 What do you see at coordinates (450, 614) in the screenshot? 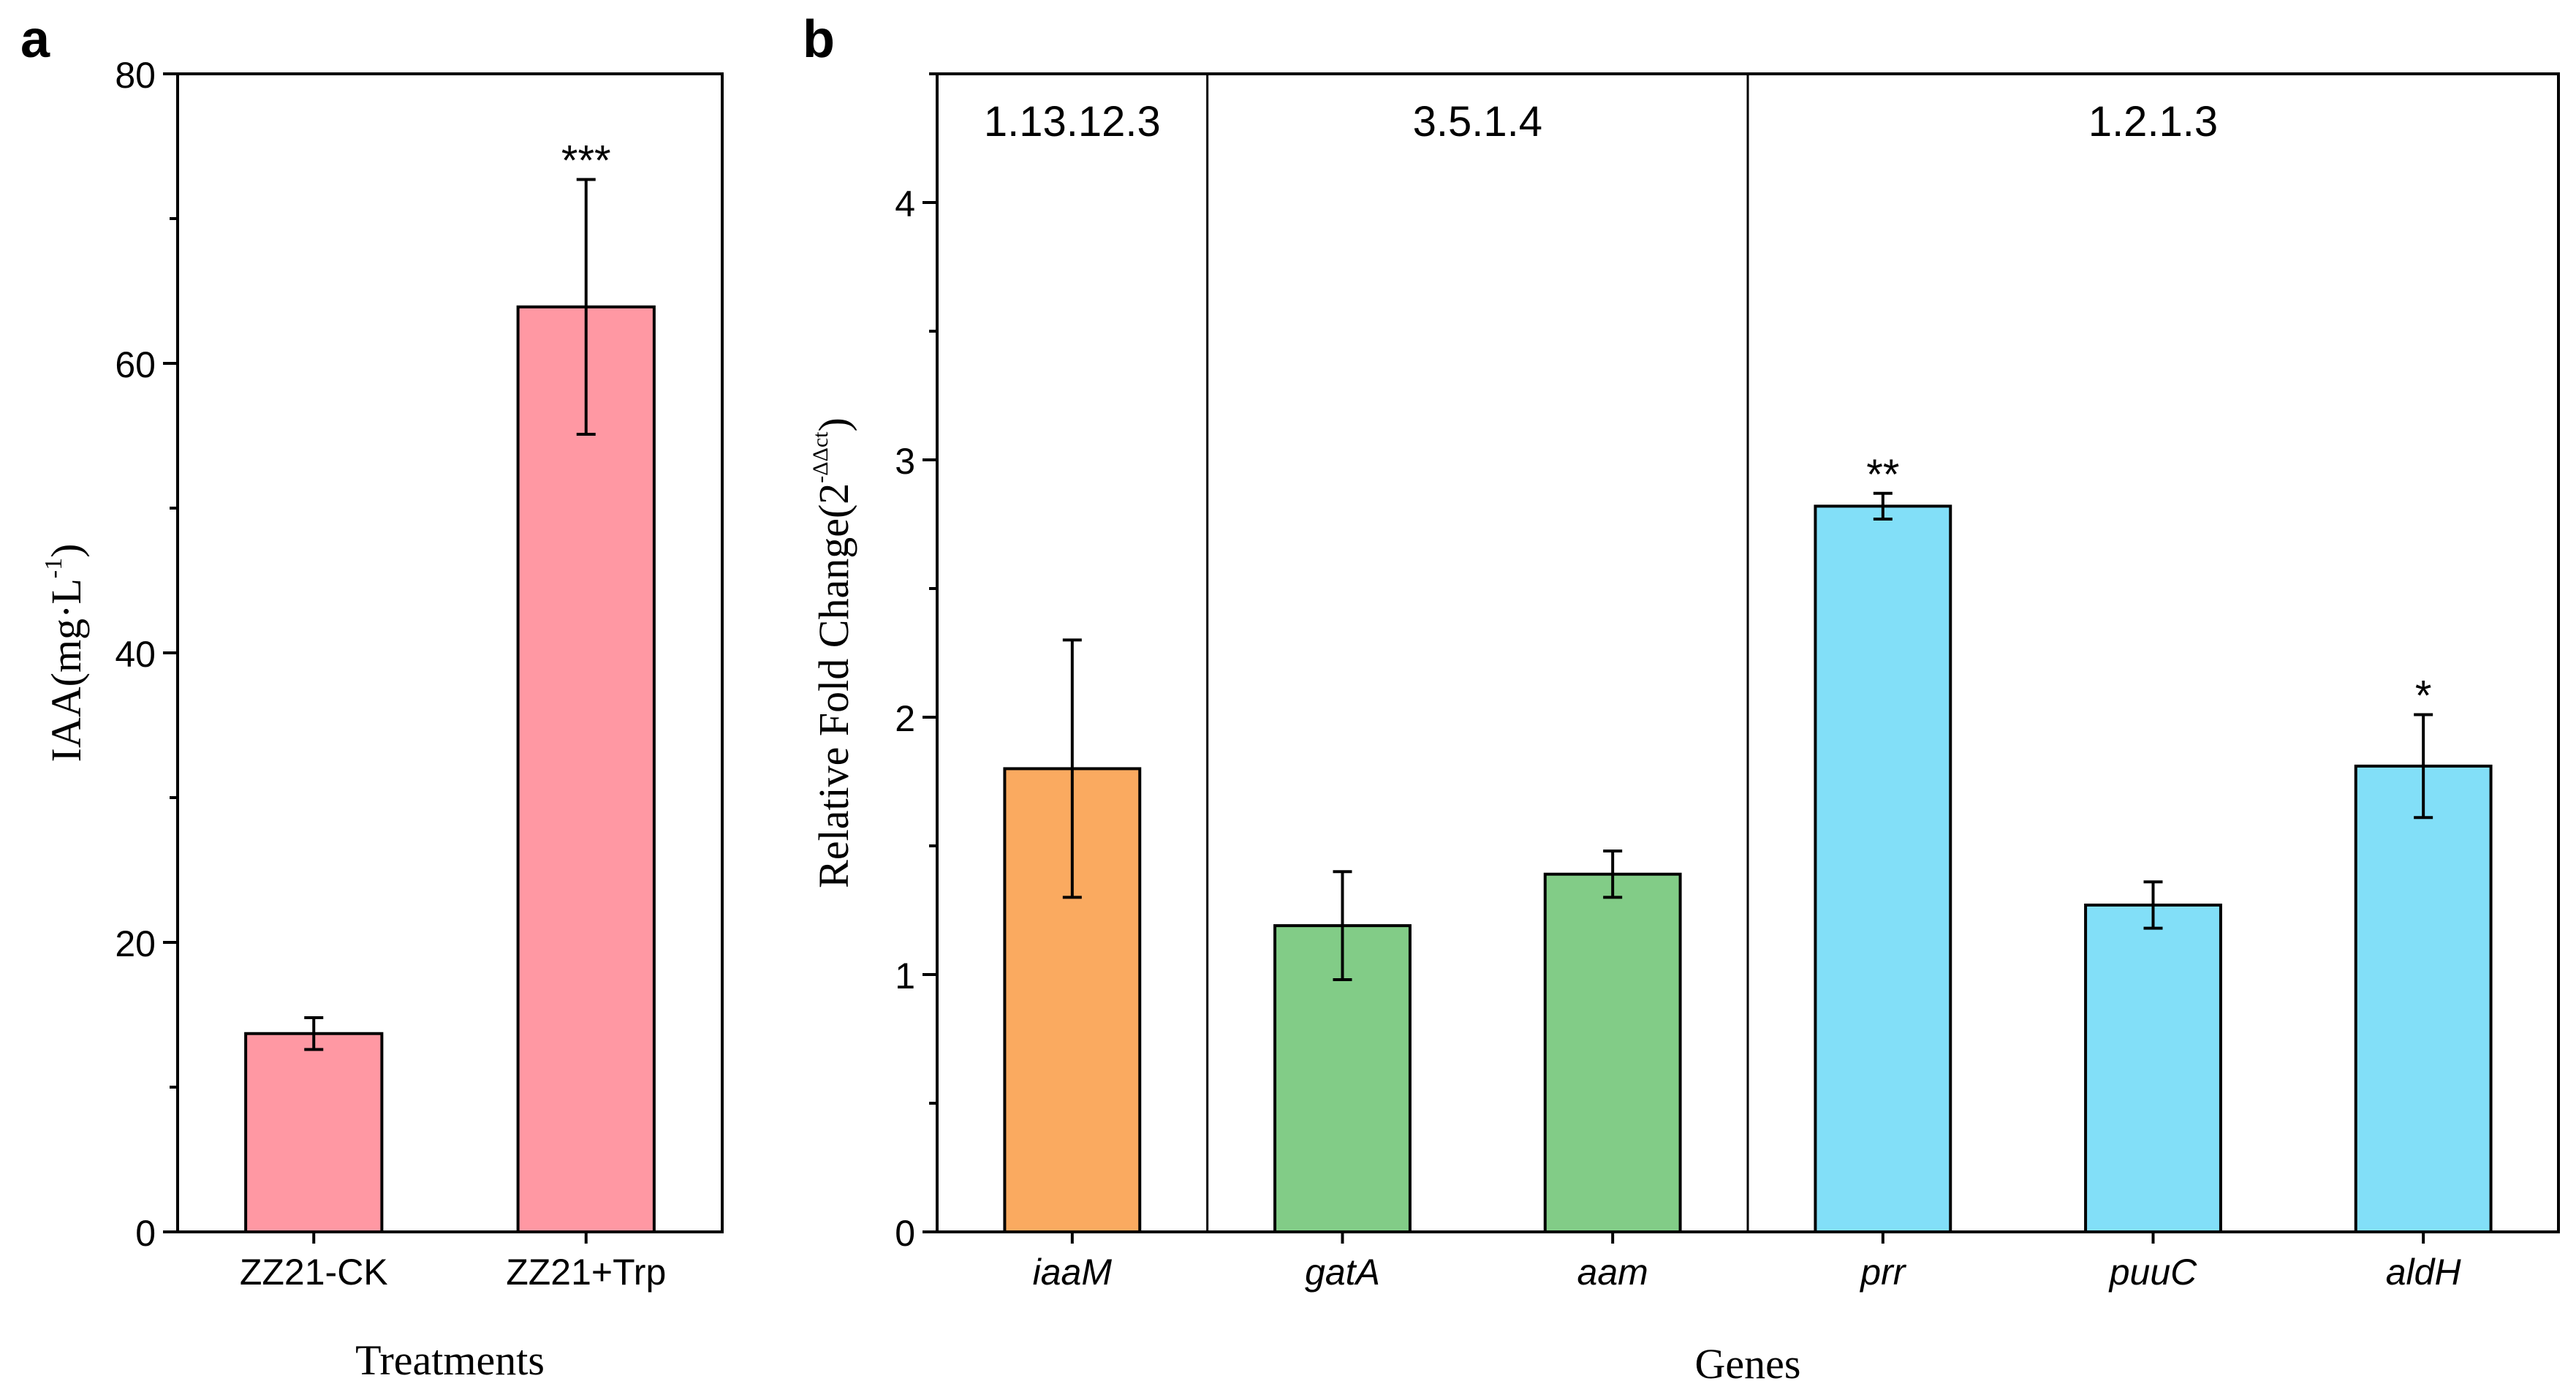
I see `panel-a-error-bars` at bounding box center [450, 614].